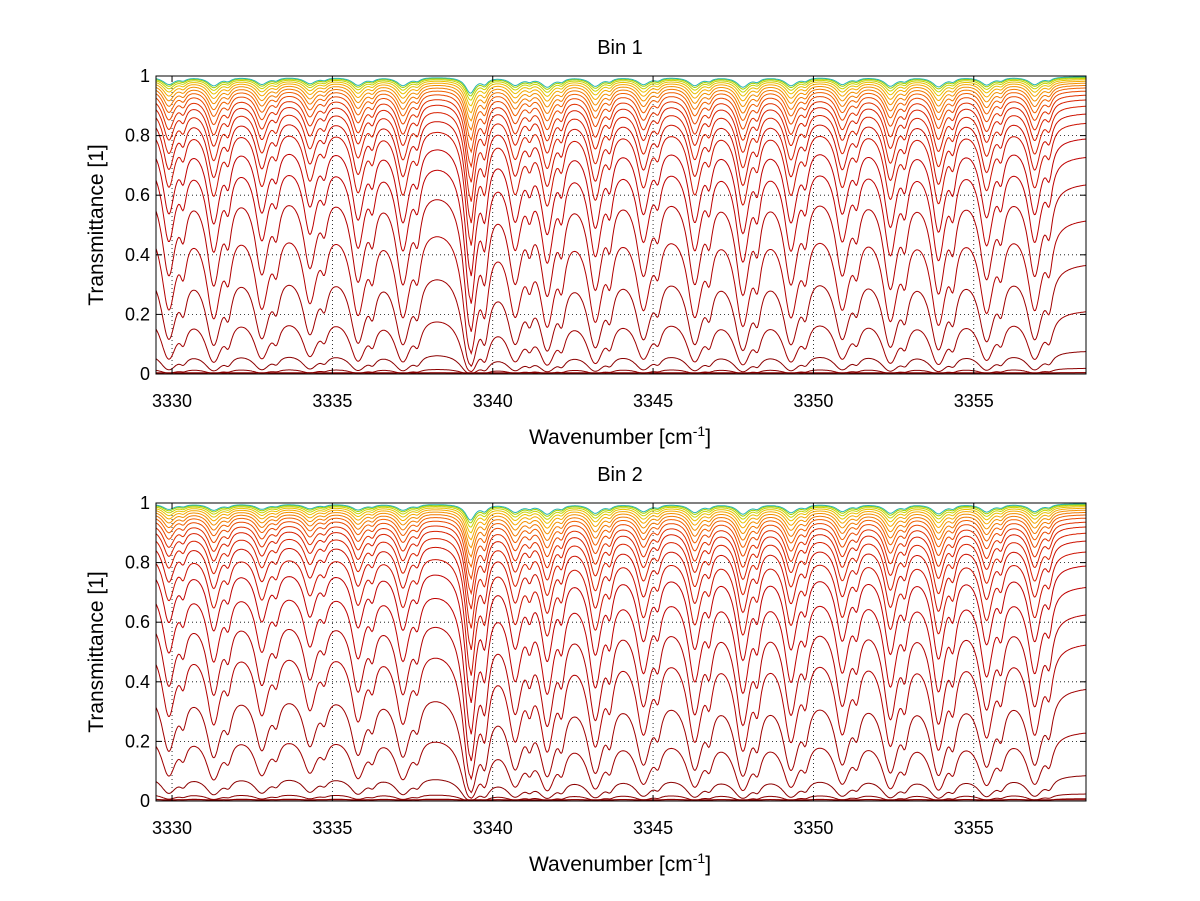  What do you see at coordinates (620, 475) in the screenshot?
I see `plot-title: Bin 2` at bounding box center [620, 475].